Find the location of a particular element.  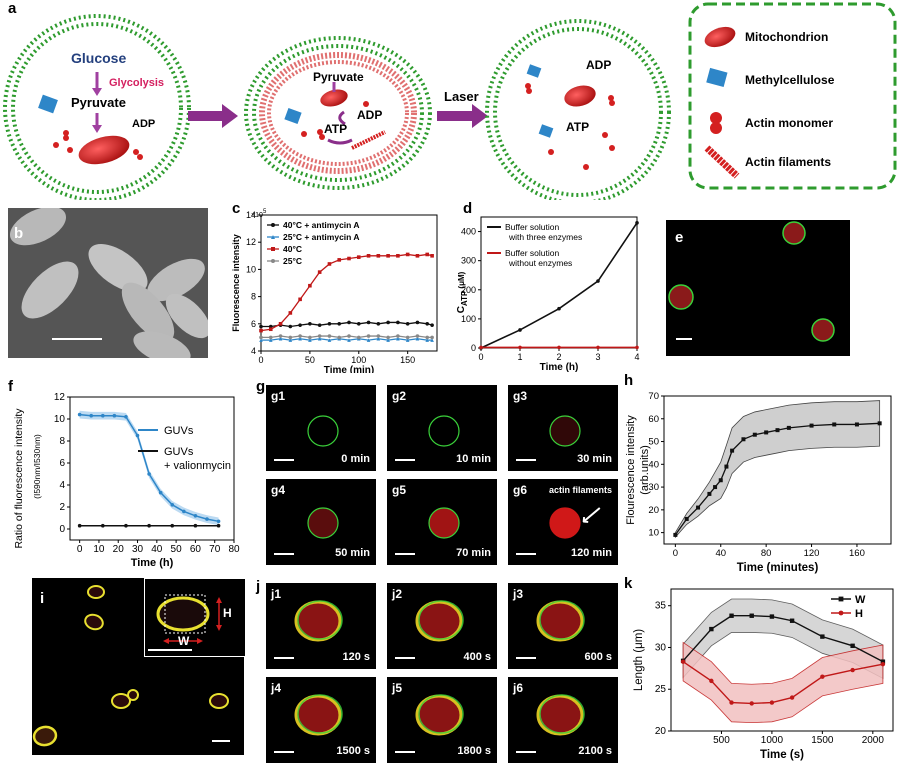

panel-label-j: j is located at coordinates (258, 586).